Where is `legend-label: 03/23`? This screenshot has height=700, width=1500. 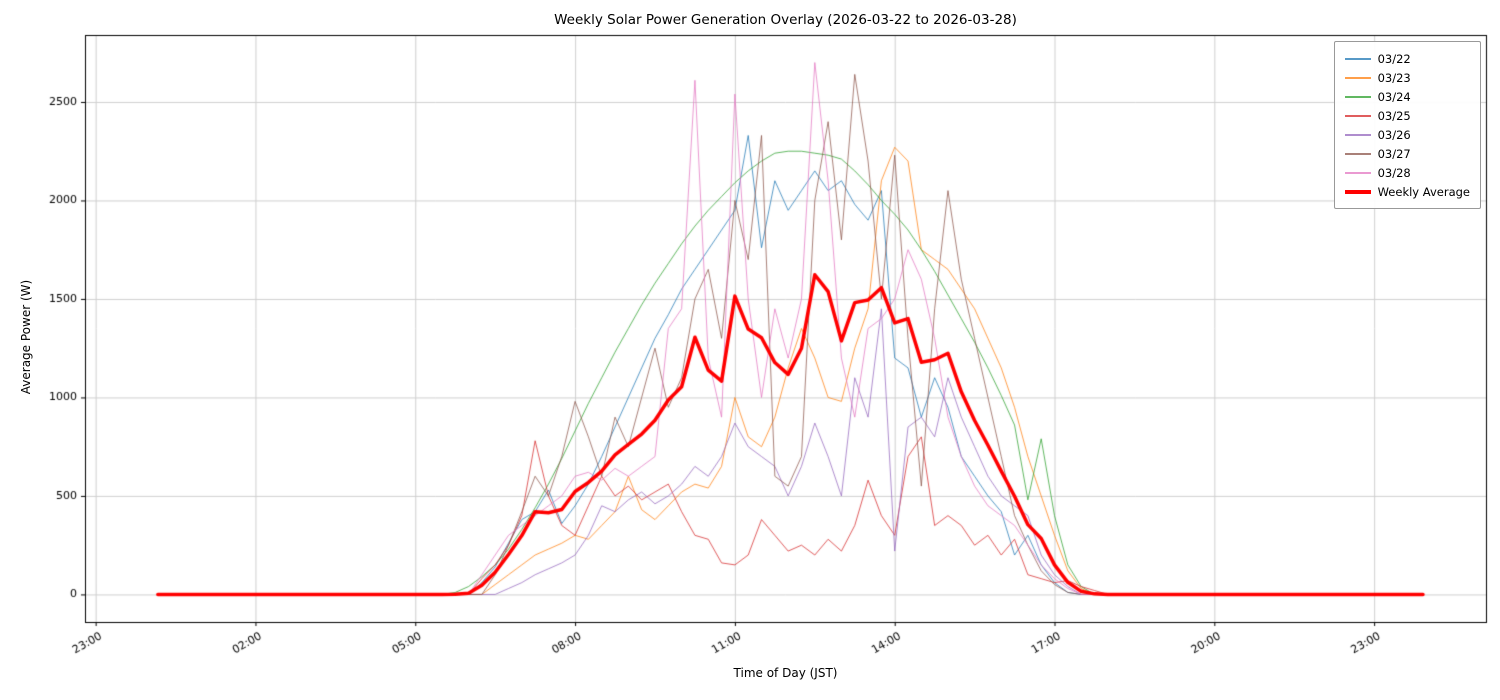 legend-label: 03/23 is located at coordinates (1394, 77).